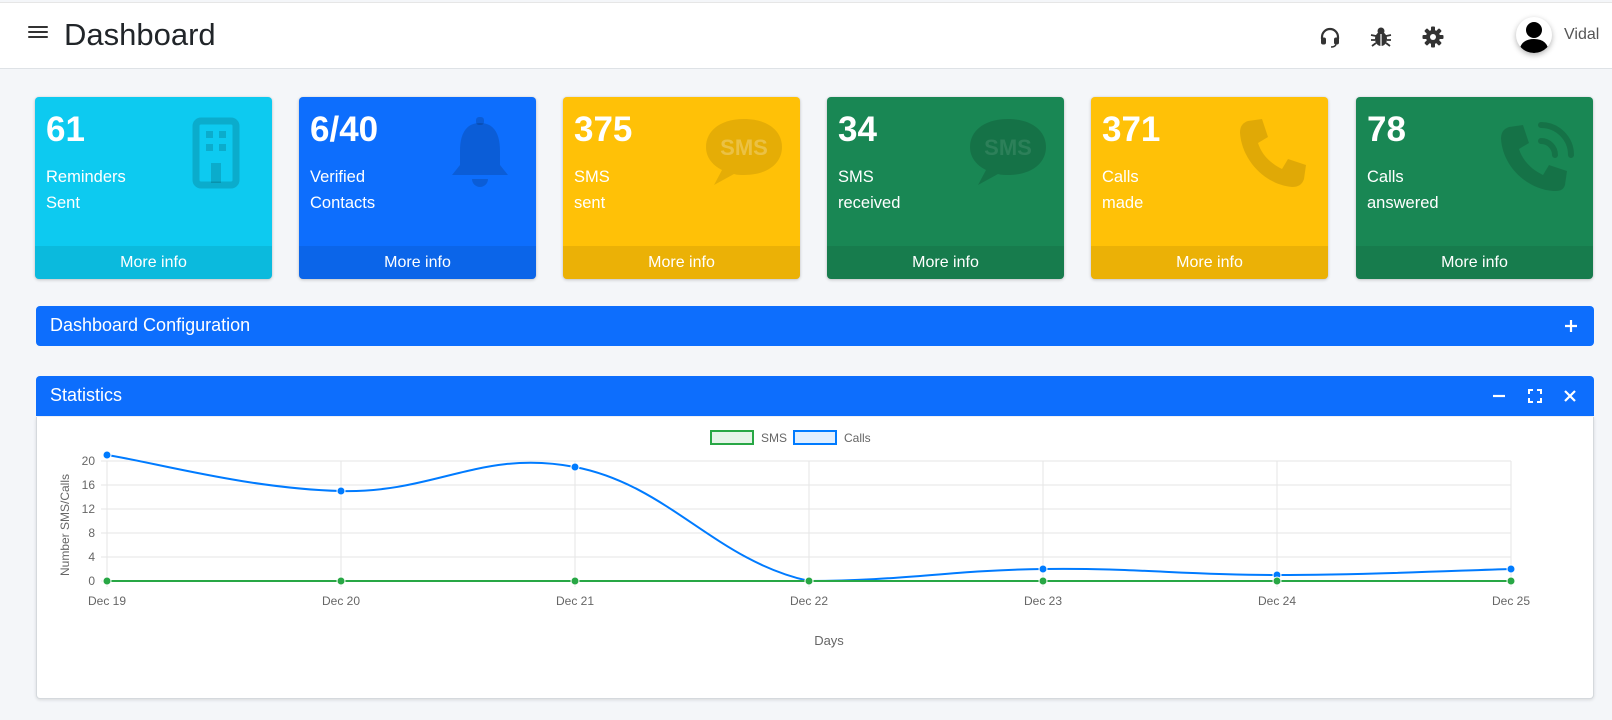  Describe the element at coordinates (857, 438) in the screenshot. I see `legend-label: Calls` at that location.